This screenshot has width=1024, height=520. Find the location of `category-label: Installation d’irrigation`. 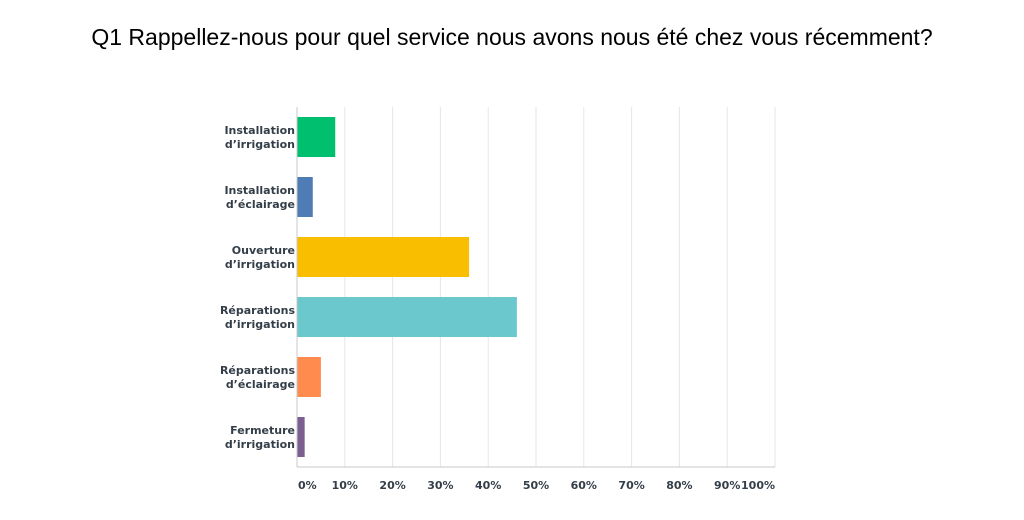

category-label: Installation d’irrigation is located at coordinates (259, 137).